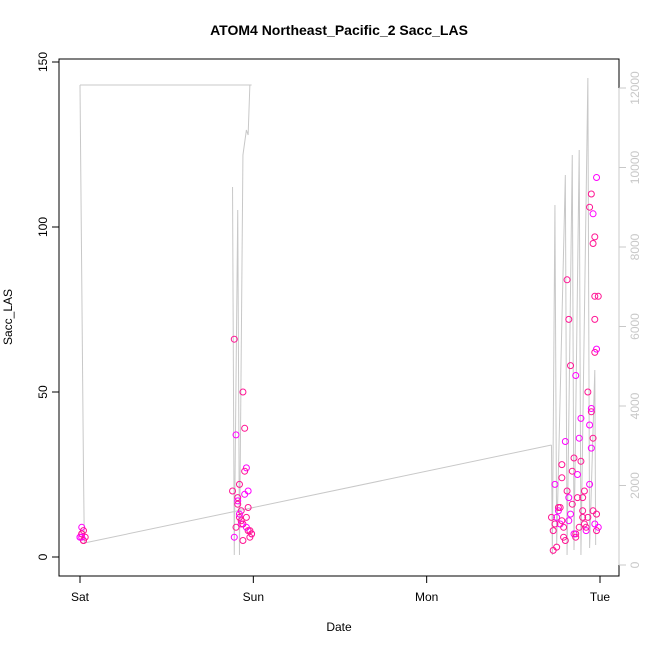 The height and width of the screenshot is (650, 650). Describe the element at coordinates (8, 317) in the screenshot. I see `y-axis-label: Sacc_LAS` at that location.